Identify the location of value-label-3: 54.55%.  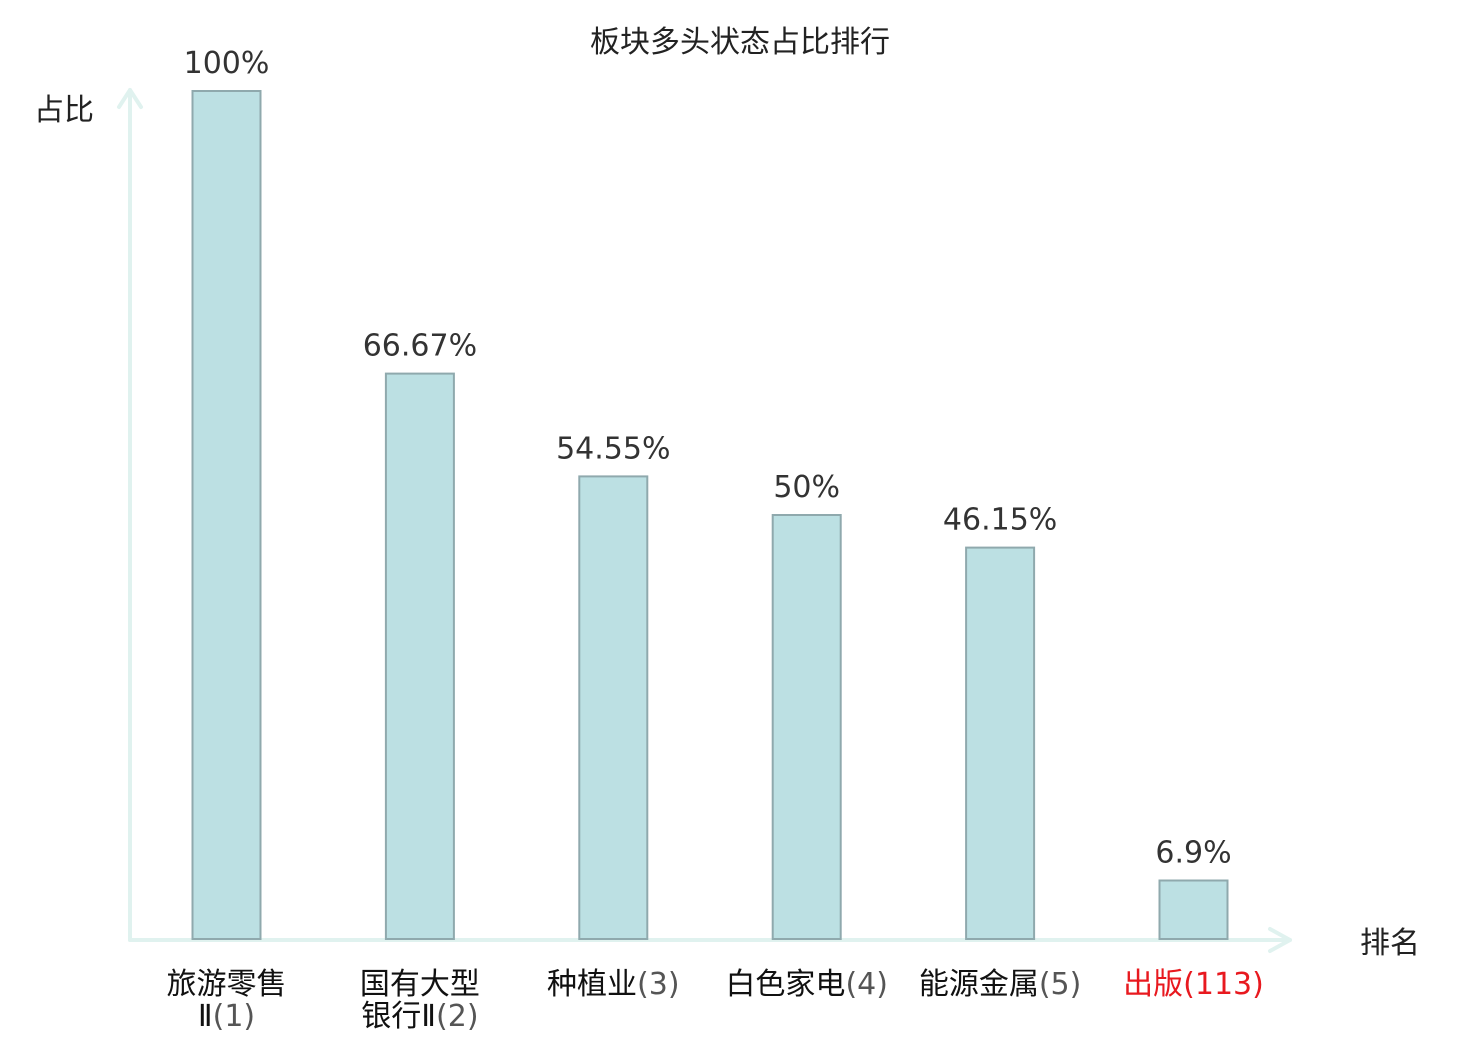
(613, 448).